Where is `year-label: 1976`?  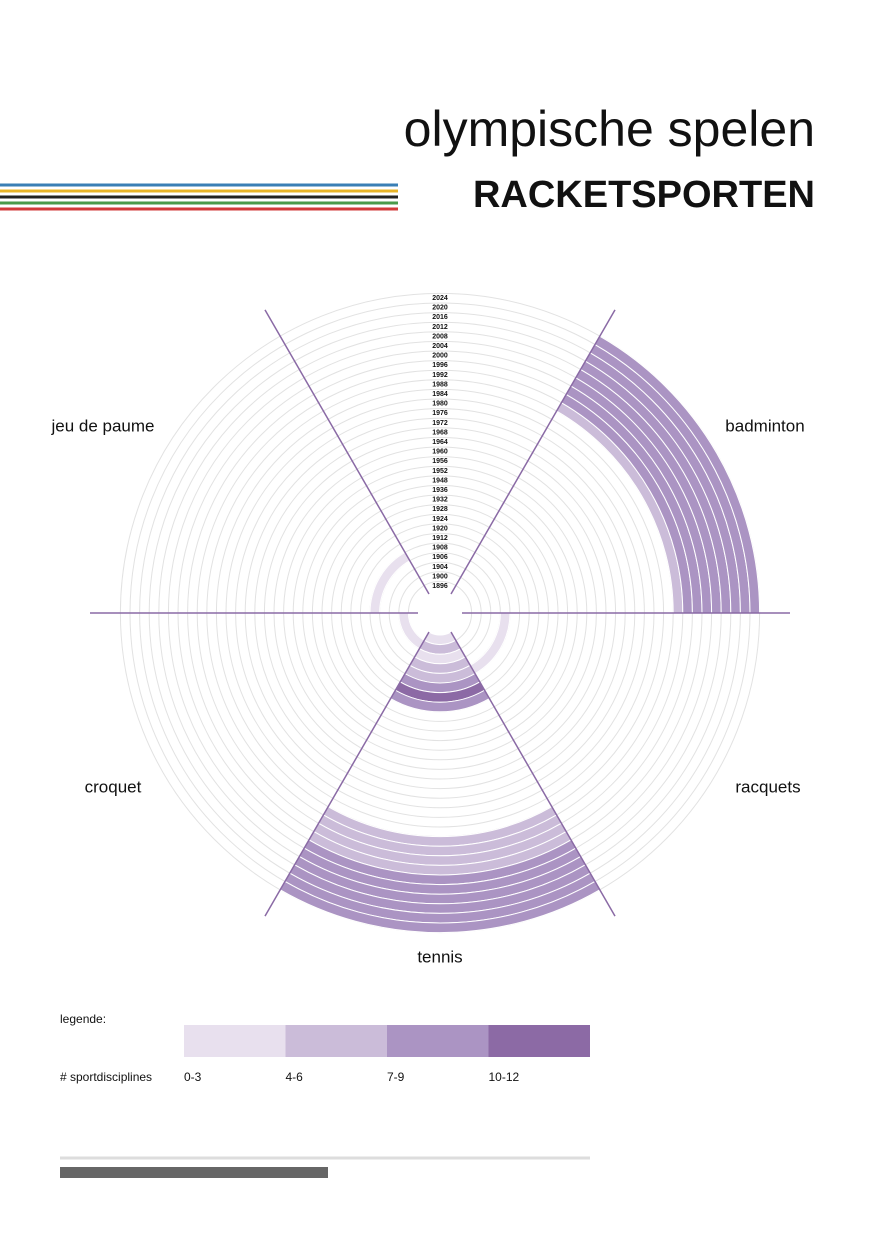
year-label: 1976 is located at coordinates (440, 413).